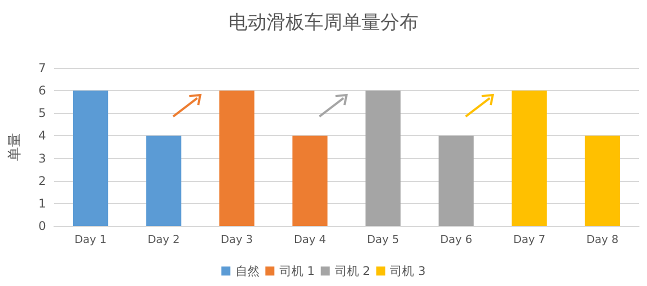 Image resolution: width=647 pixels, height=286 pixels. Describe the element at coordinates (42, 91) in the screenshot. I see `y-tick-label: 6` at that location.